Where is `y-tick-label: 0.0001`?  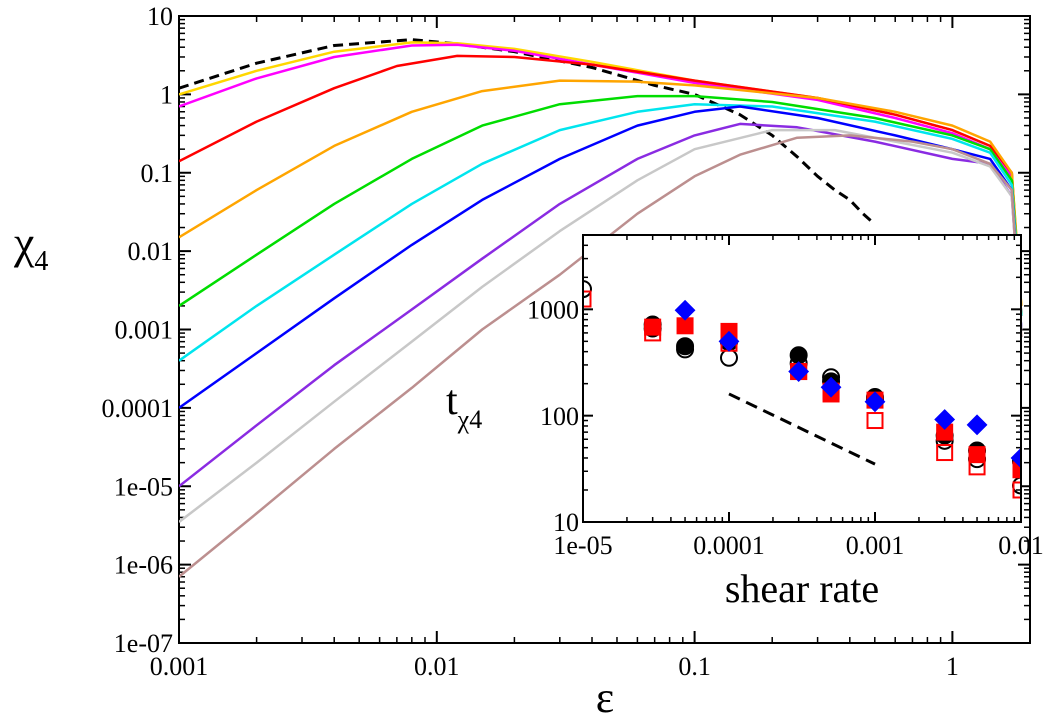 y-tick-label: 0.0001 is located at coordinates (138, 408).